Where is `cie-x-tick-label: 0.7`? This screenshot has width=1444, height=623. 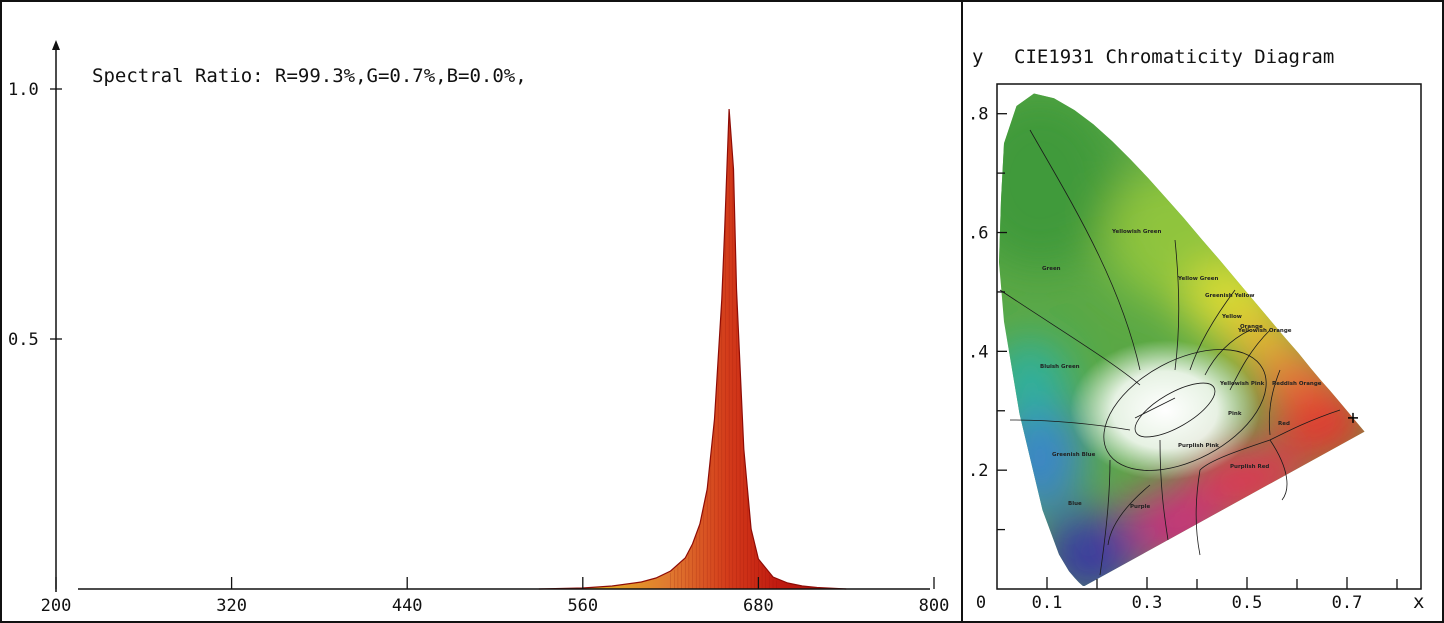
cie-x-tick-label: 0.7 is located at coordinates (1347, 603).